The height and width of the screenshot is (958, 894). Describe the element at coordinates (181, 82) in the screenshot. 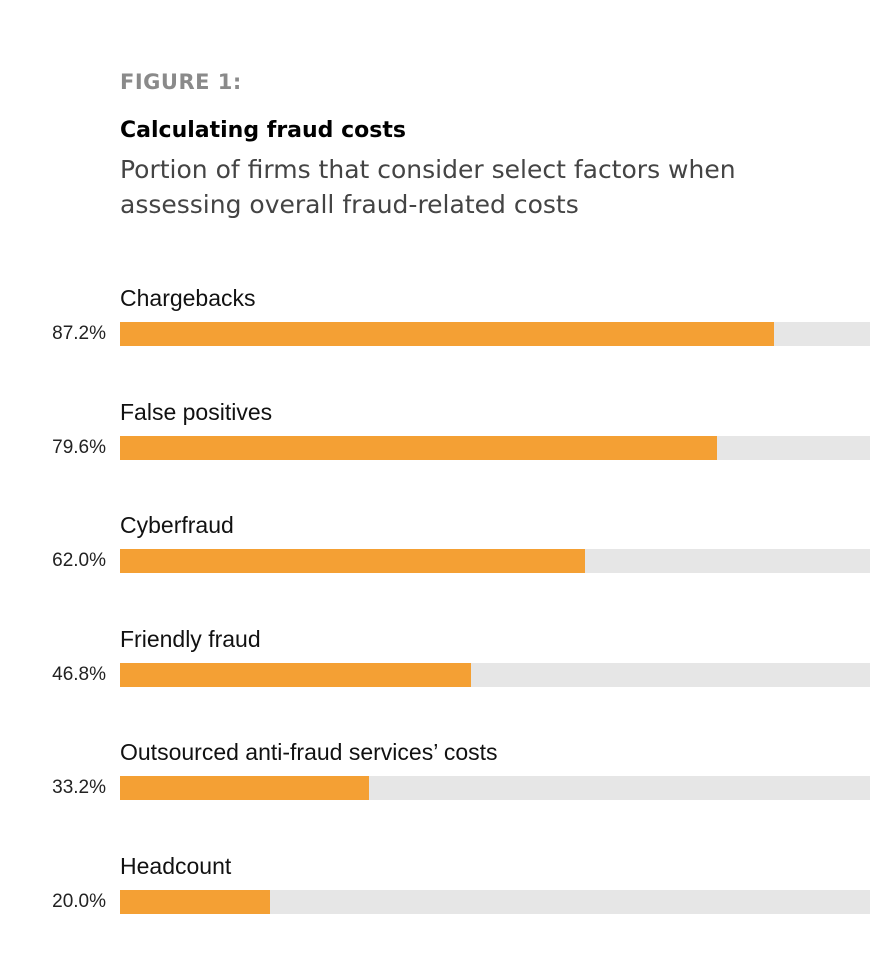

I see `figure-label: FIGURE 1:` at that location.